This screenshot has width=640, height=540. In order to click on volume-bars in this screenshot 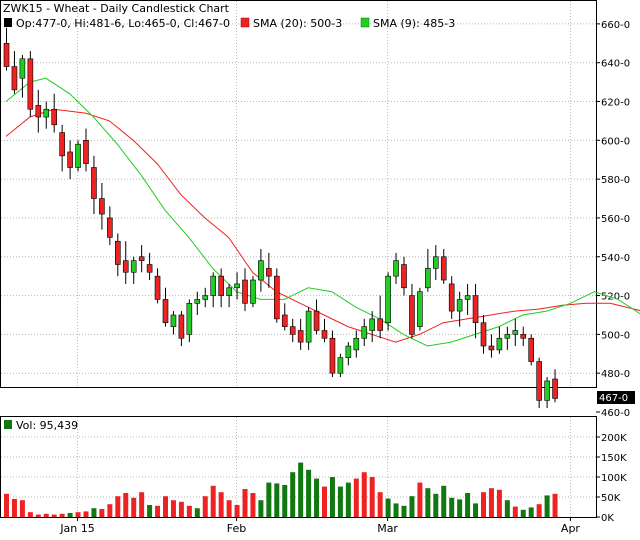, I will do `click(281, 489)`.